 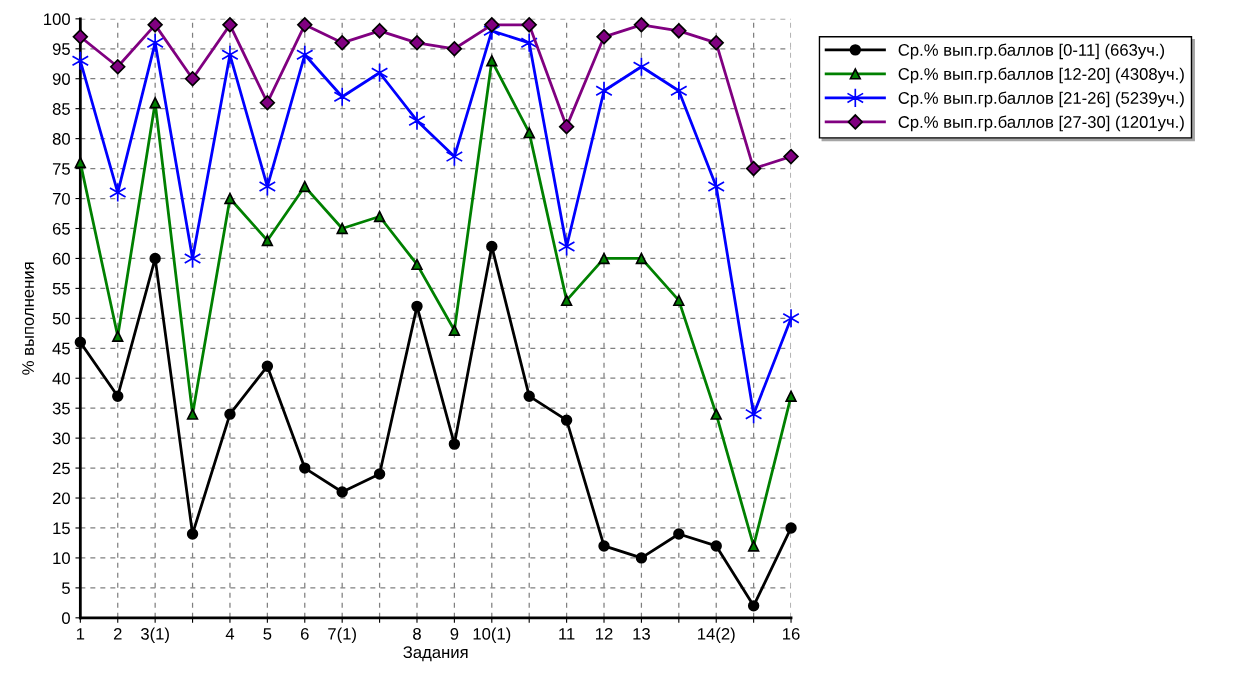 What do you see at coordinates (417, 633) in the screenshot?
I see `x-tick-label: 8` at bounding box center [417, 633].